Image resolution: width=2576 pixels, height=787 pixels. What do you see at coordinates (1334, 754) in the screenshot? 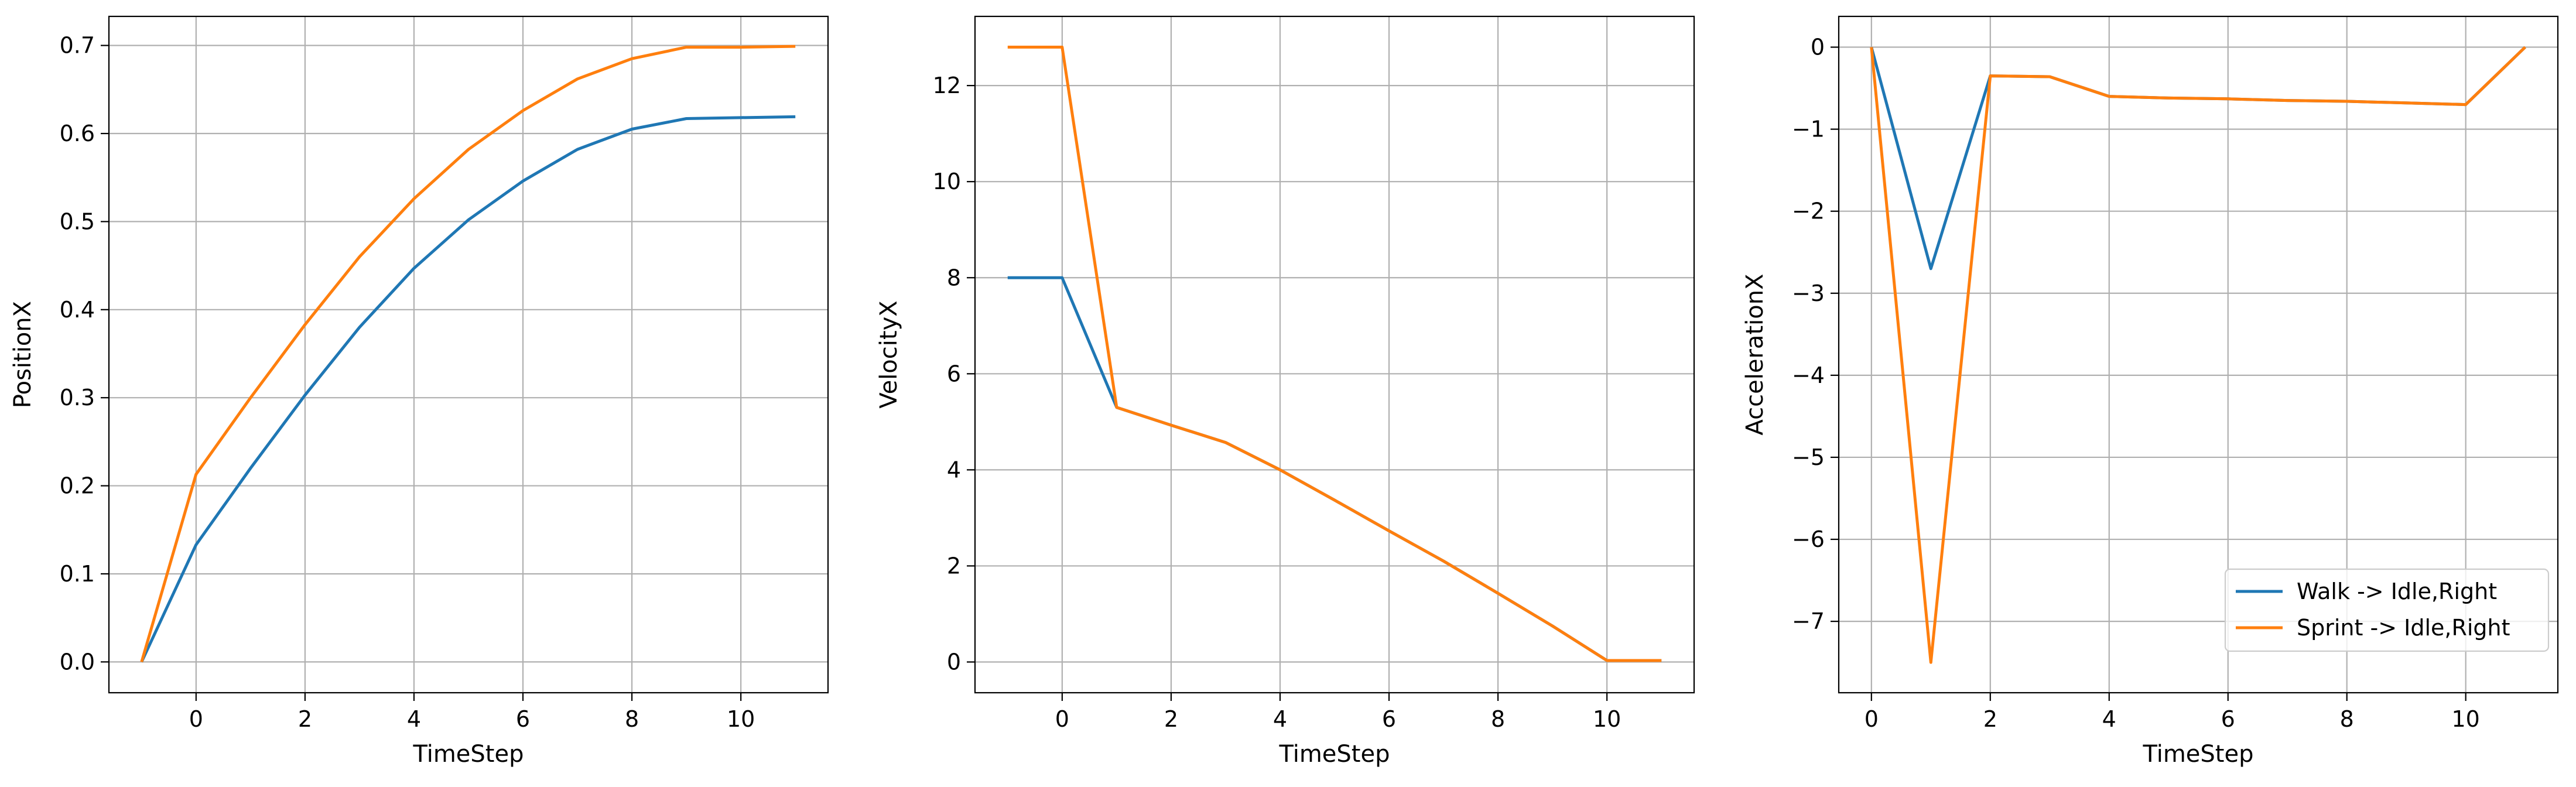
I see `chart-velocity-xlabel: TimeStep` at bounding box center [1334, 754].